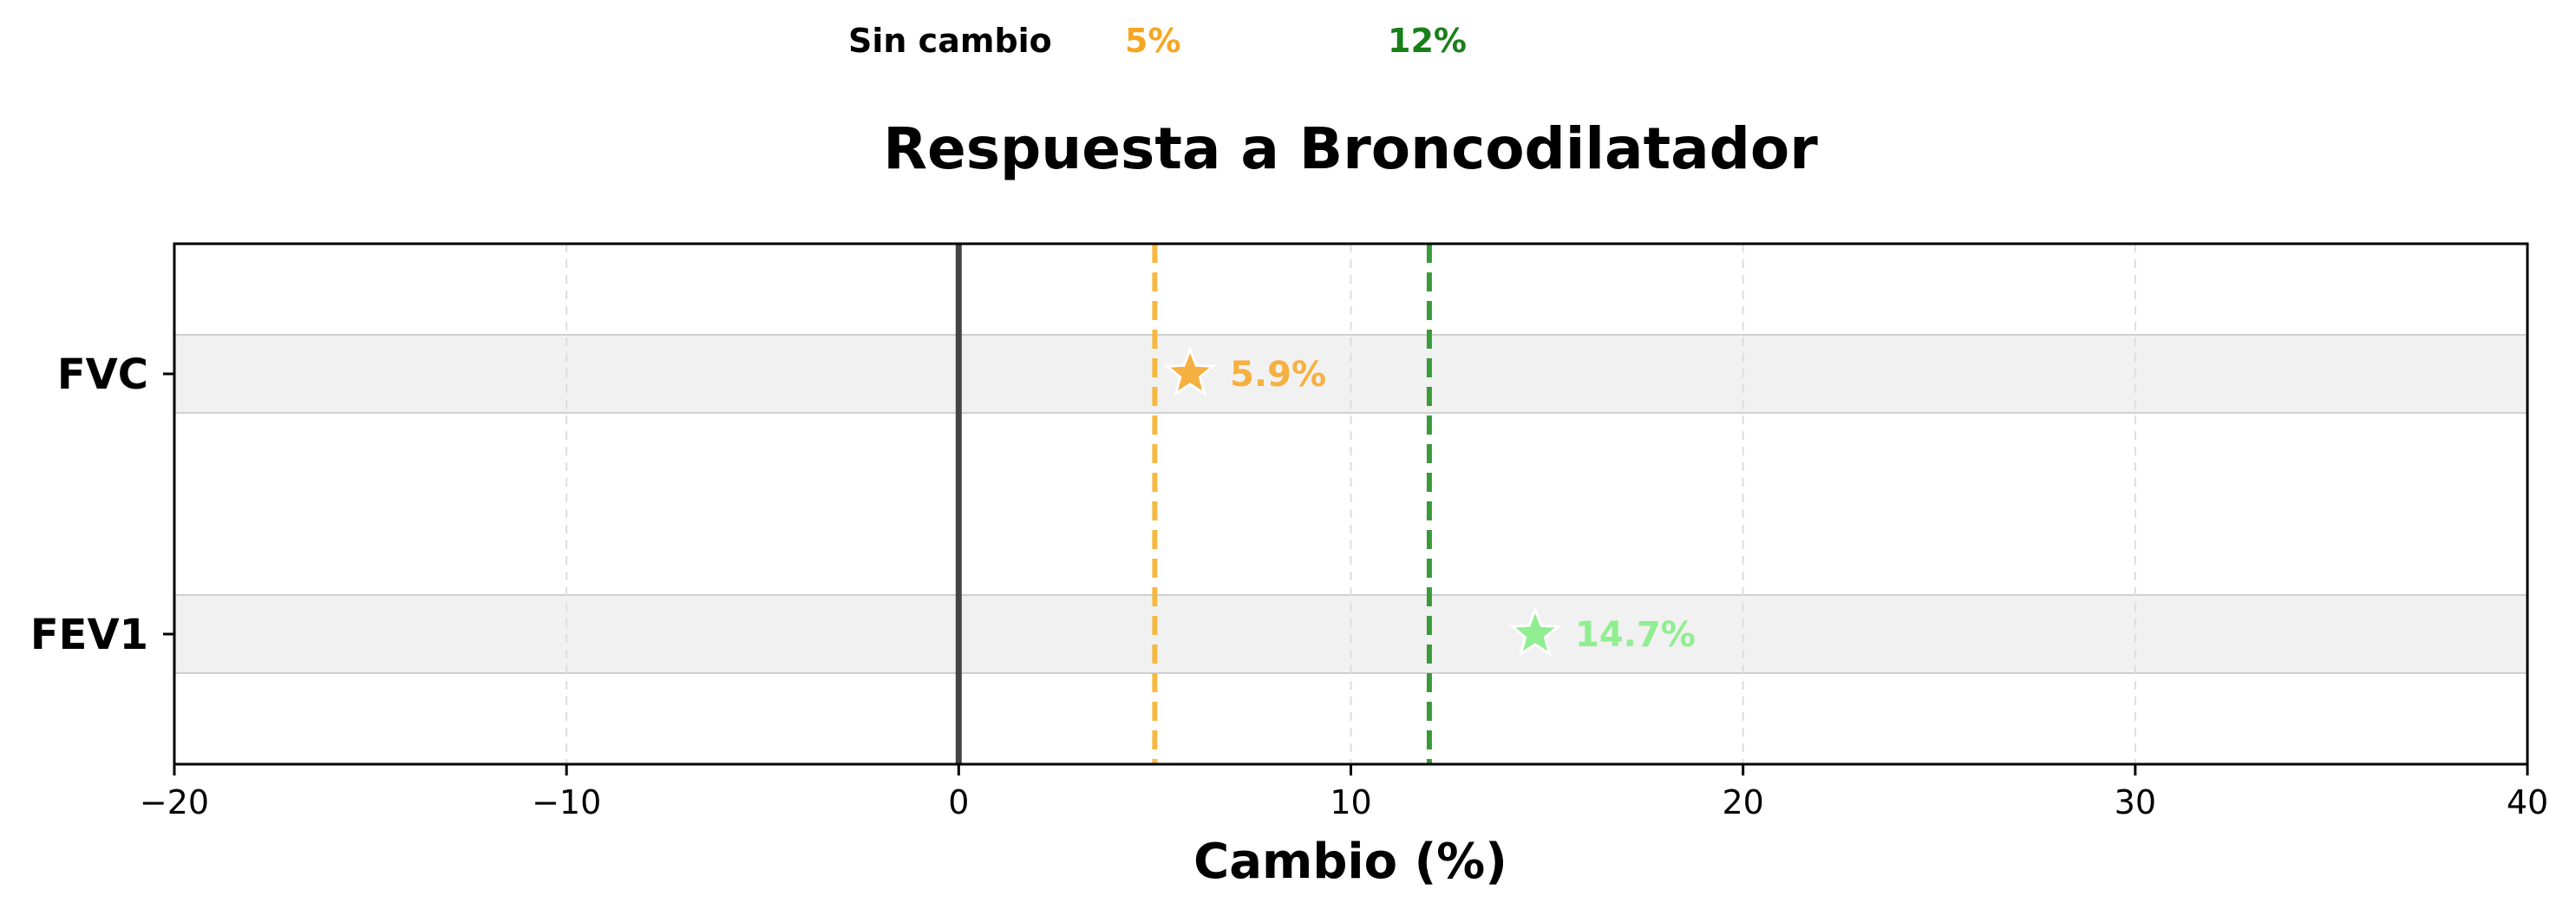 The height and width of the screenshot is (916, 2576). I want to click on x-axis-ticks: −20 −10 0 10 20 30 40, so click(1344, 792).